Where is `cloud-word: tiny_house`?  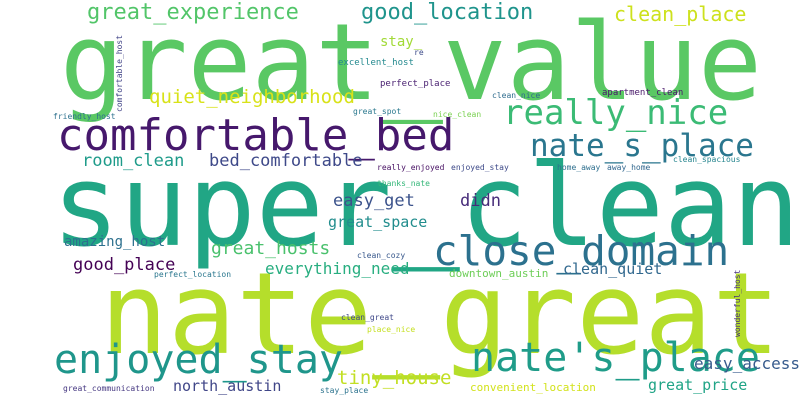
cloud-word: tiny_house is located at coordinates (394, 378).